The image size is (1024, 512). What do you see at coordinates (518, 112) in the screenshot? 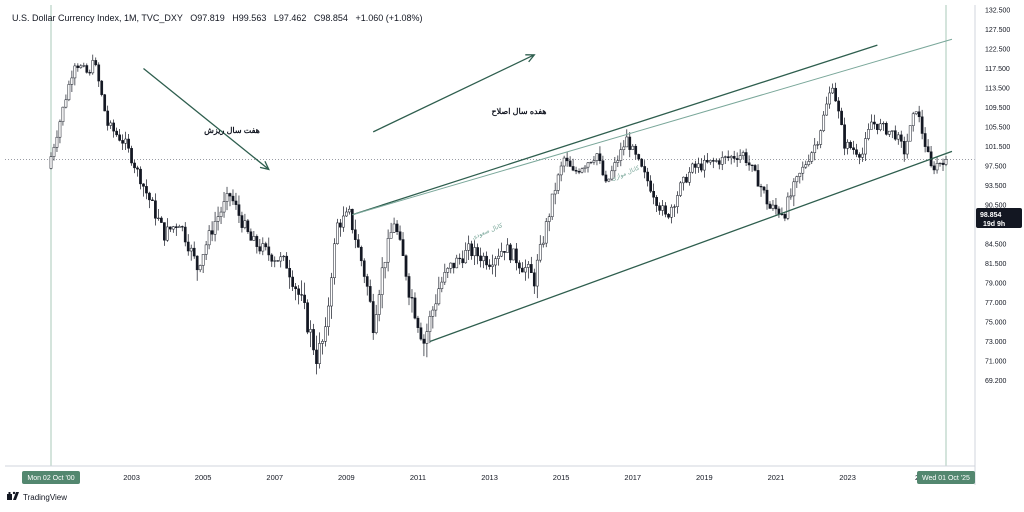
I see `correction-annotation: هفده سال اصلاح` at bounding box center [518, 112].